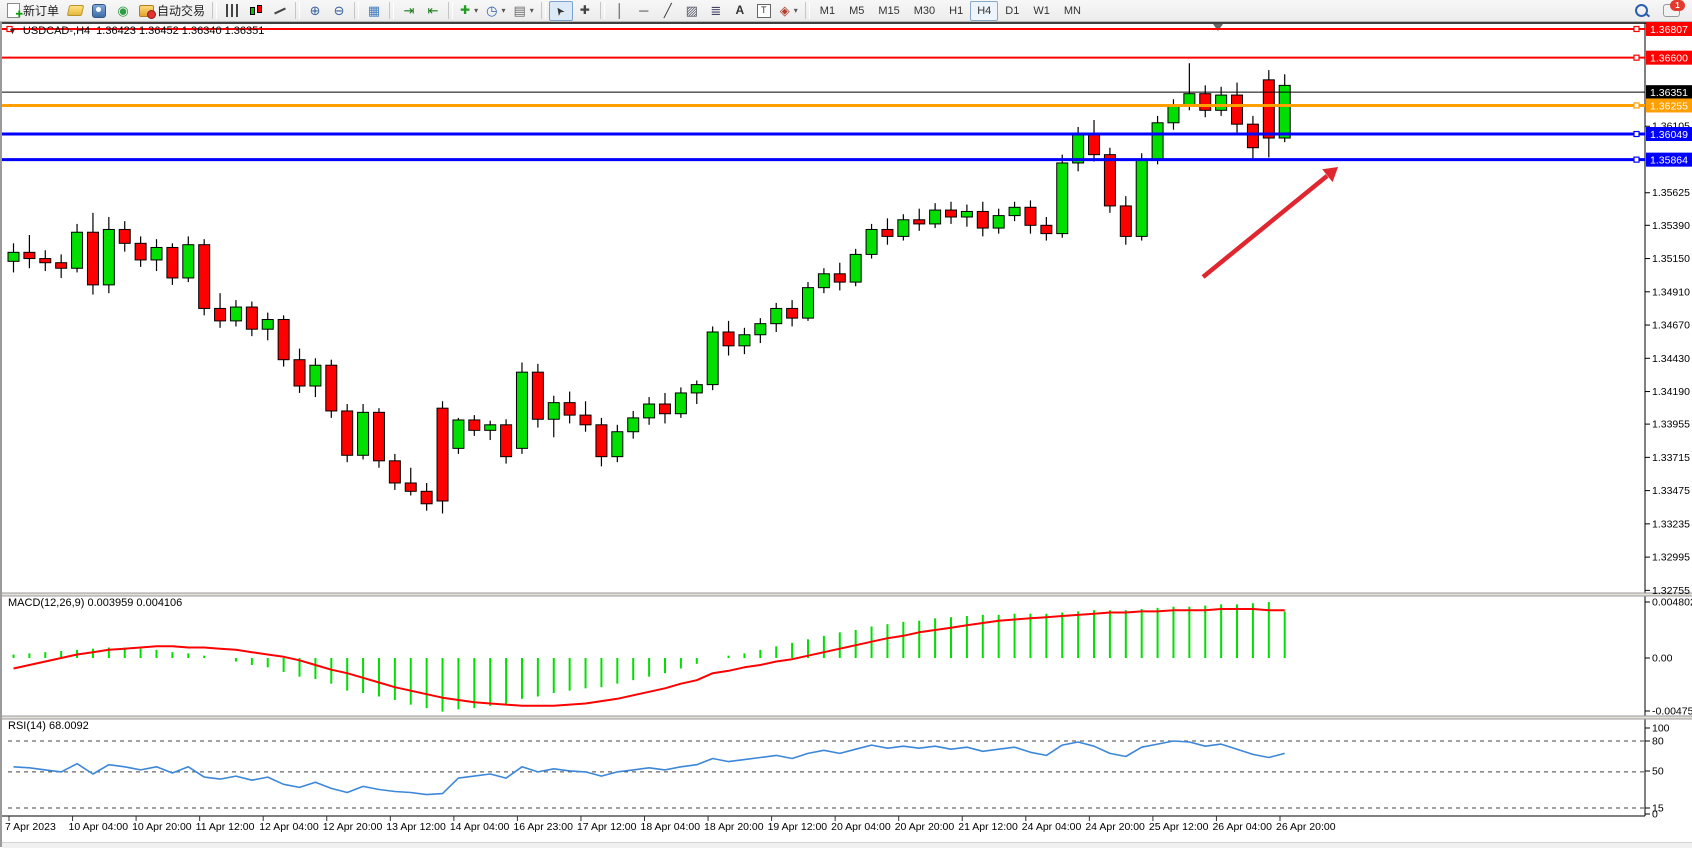  Describe the element at coordinates (1218, 27) in the screenshot. I see `chart-shift-marker-icon` at that location.